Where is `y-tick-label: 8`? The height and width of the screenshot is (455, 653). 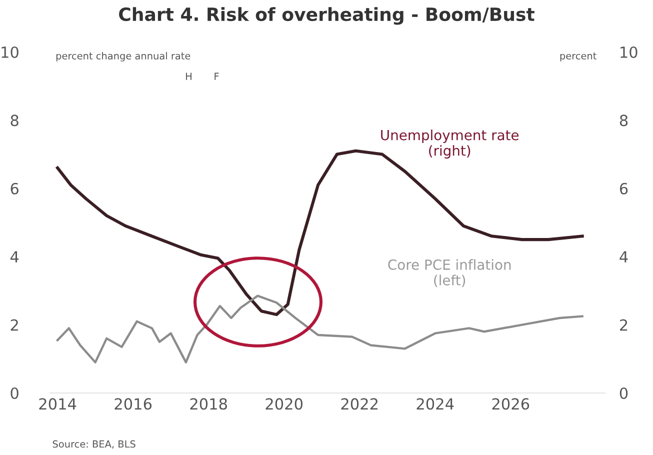
y-tick-label: 8 is located at coordinates (14, 120).